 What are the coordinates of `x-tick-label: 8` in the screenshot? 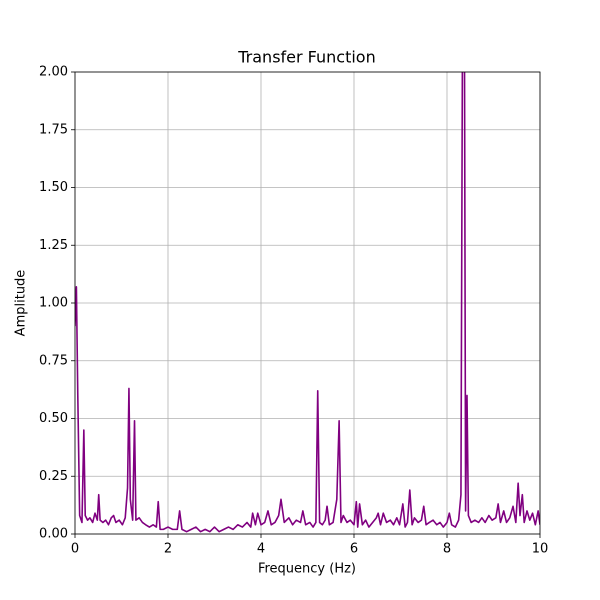 It's located at (447, 549).